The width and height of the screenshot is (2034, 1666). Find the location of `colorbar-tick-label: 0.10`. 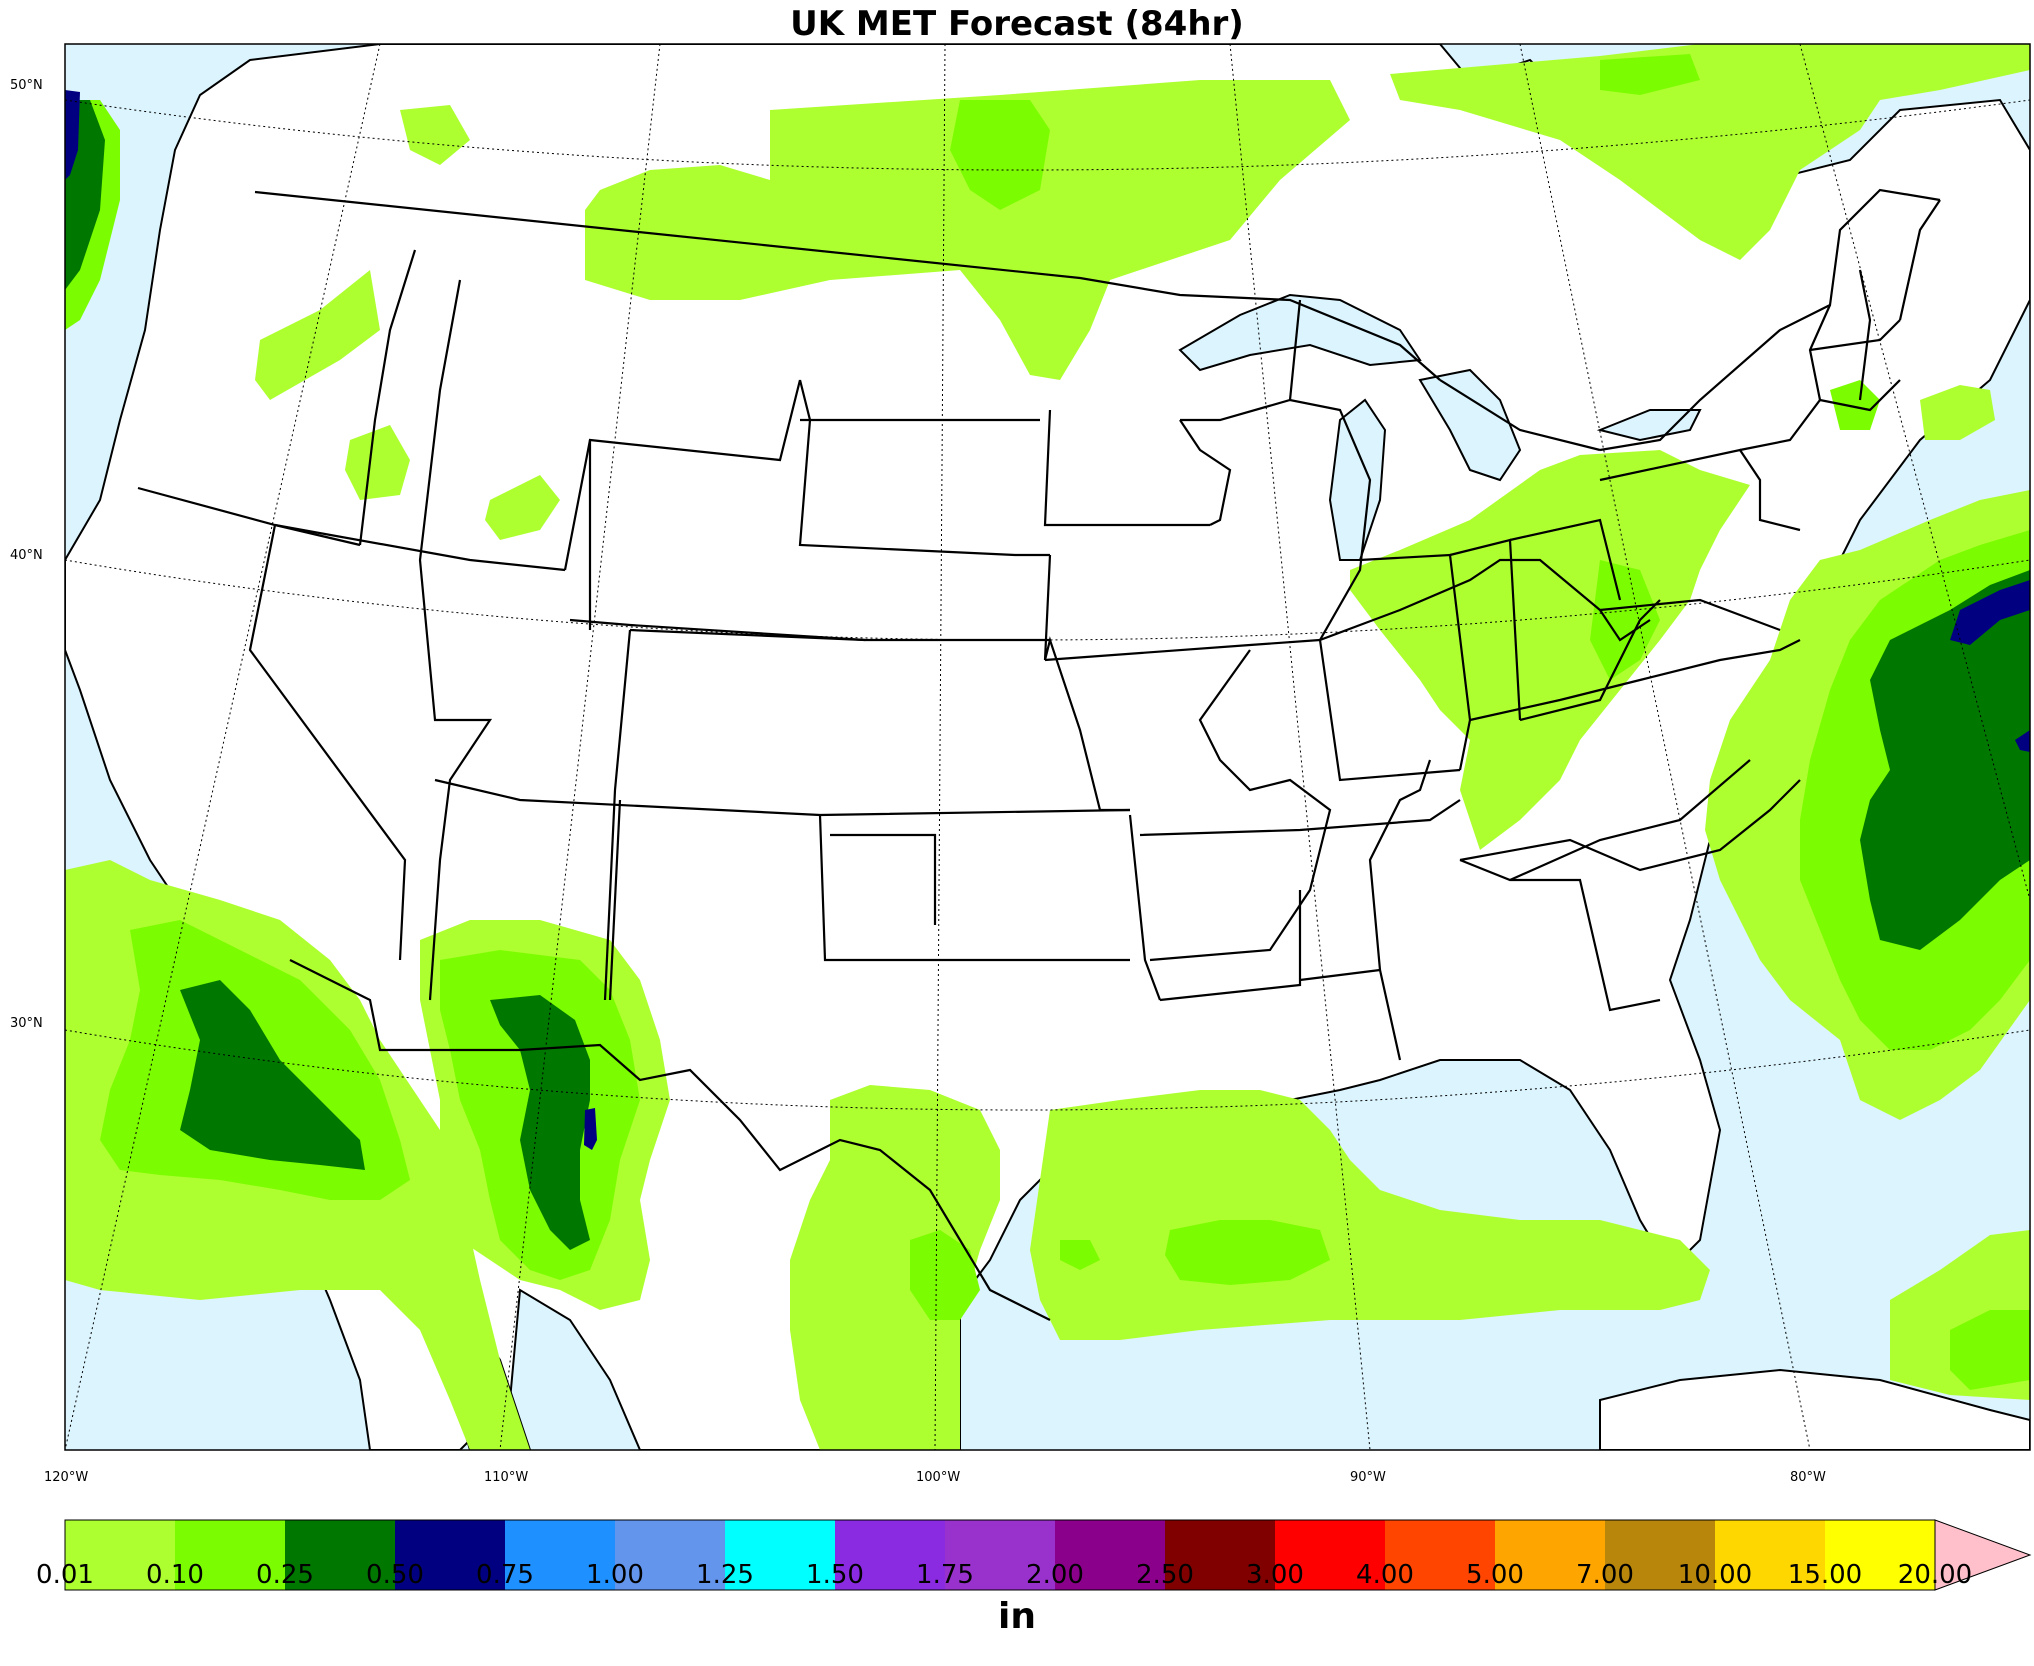

colorbar-tick-label: 0.10 is located at coordinates (175, 1575).